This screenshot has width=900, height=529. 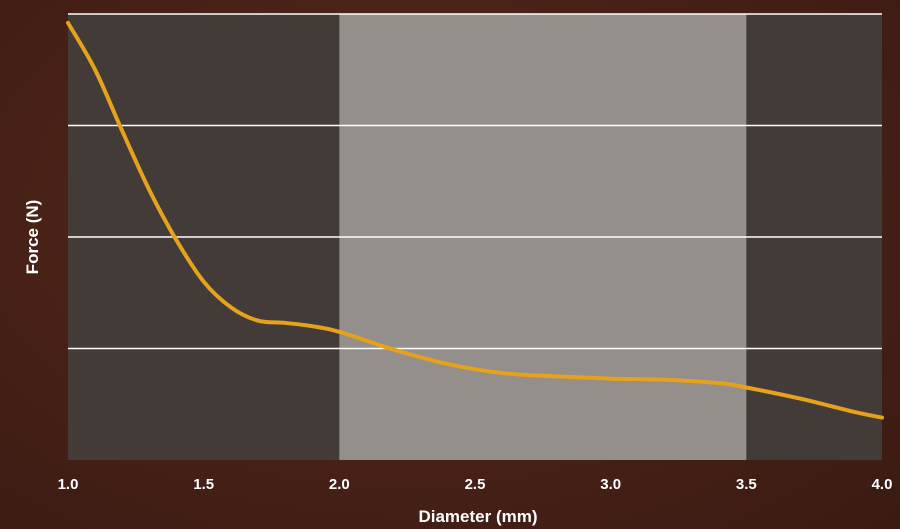 What do you see at coordinates (882, 484) in the screenshot?
I see `x-tick-label: 4.0` at bounding box center [882, 484].